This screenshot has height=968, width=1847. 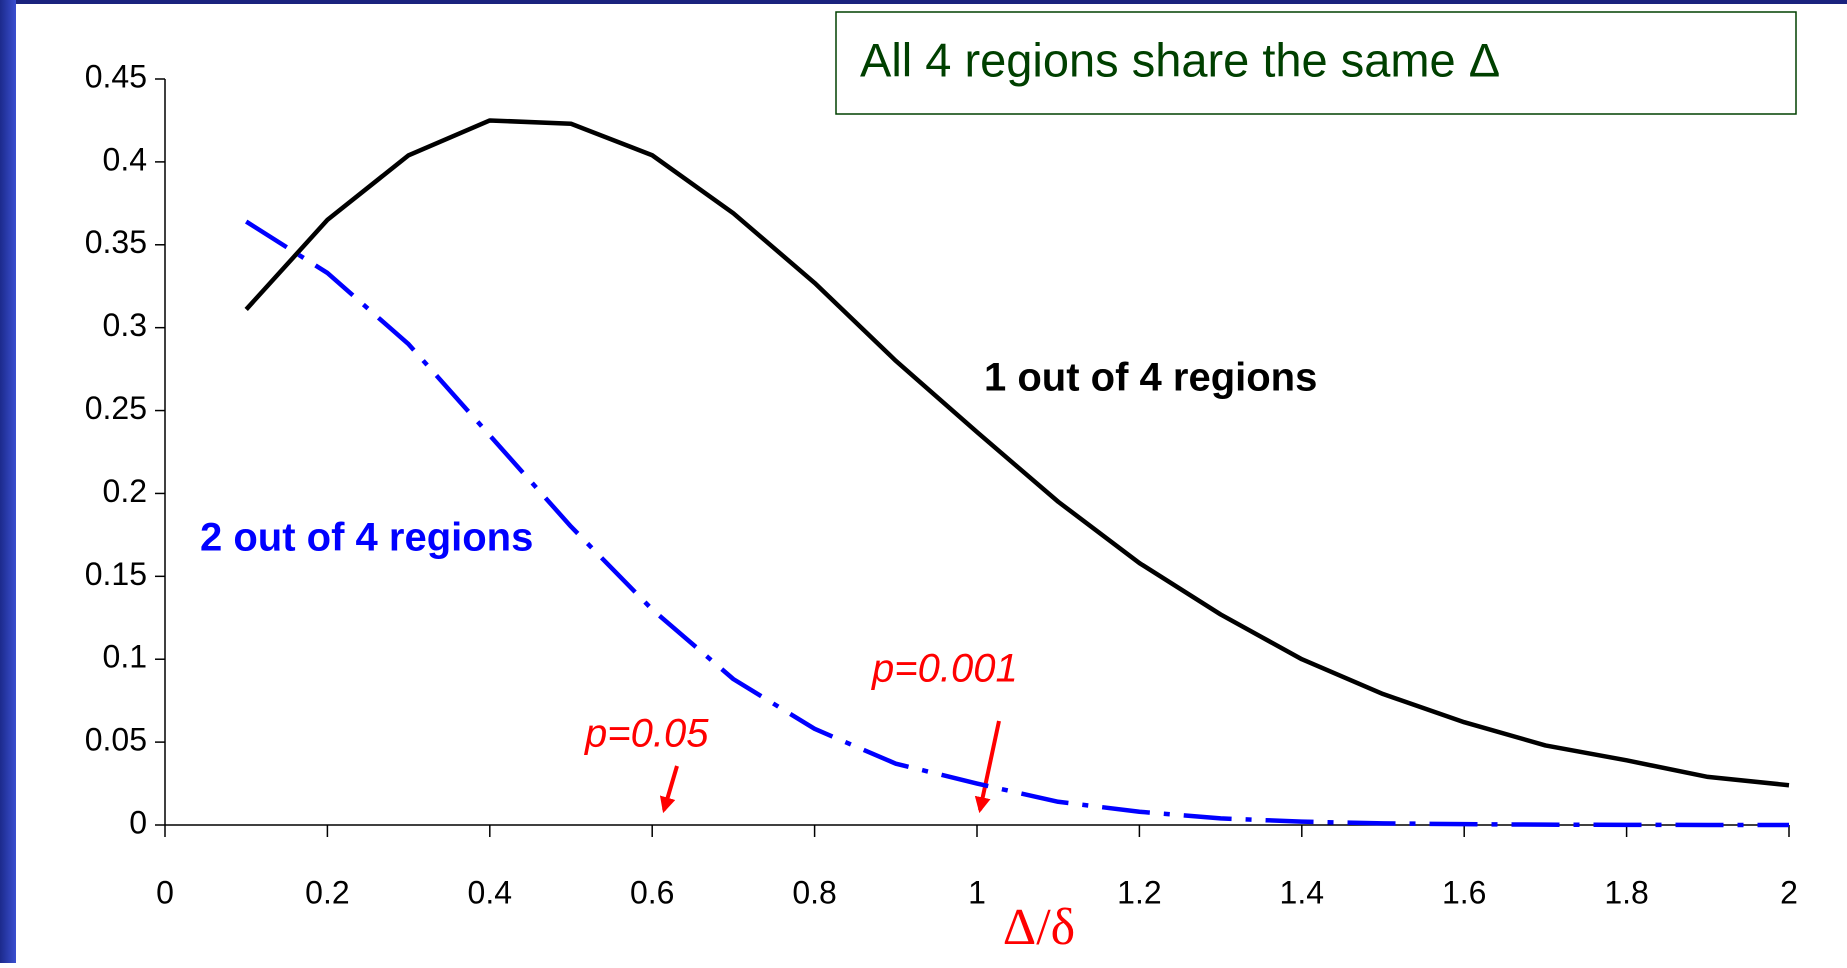 I want to click on x-tick-label: 1.4, so click(x=1302, y=892).